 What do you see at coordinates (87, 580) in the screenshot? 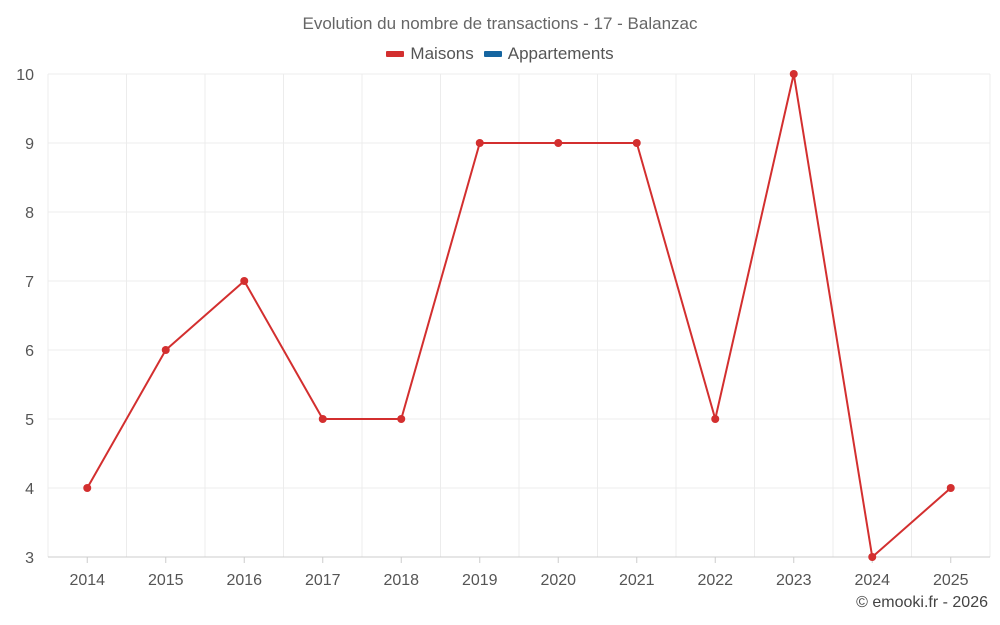
I see `x-tick-label: 2014` at bounding box center [87, 580].